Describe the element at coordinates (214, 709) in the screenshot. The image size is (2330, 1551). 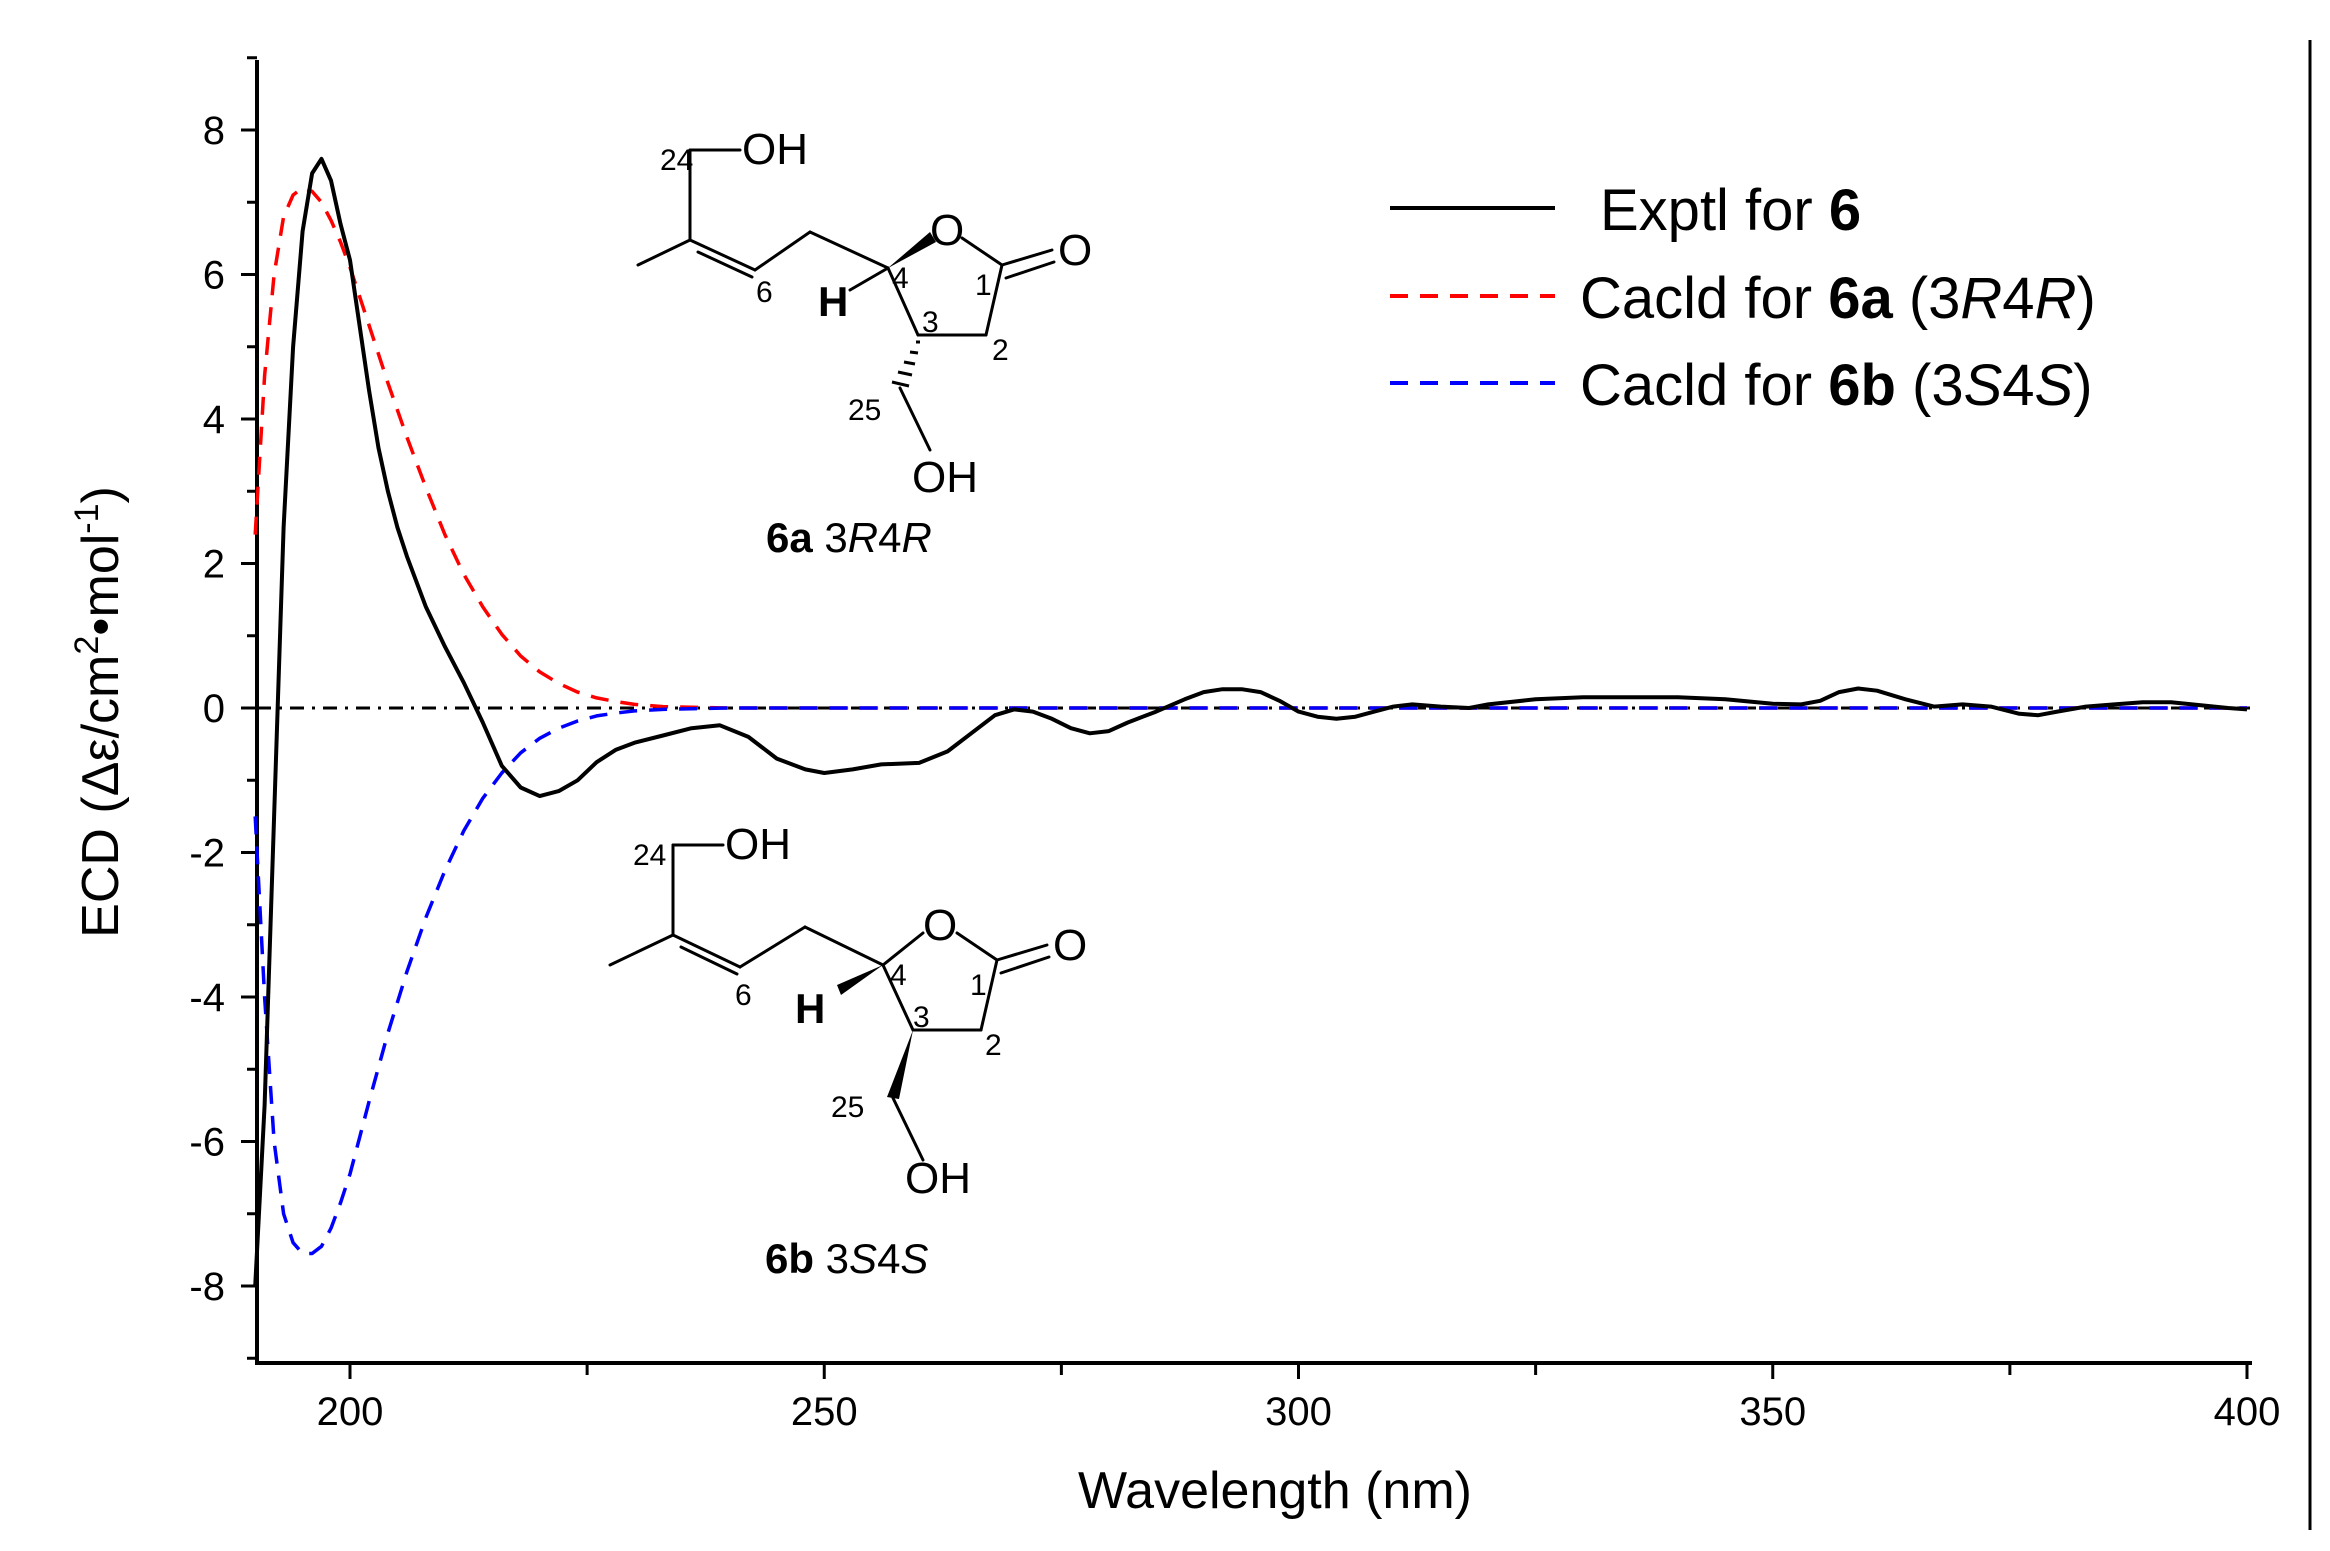
I see `y-tick-label: 0` at that location.